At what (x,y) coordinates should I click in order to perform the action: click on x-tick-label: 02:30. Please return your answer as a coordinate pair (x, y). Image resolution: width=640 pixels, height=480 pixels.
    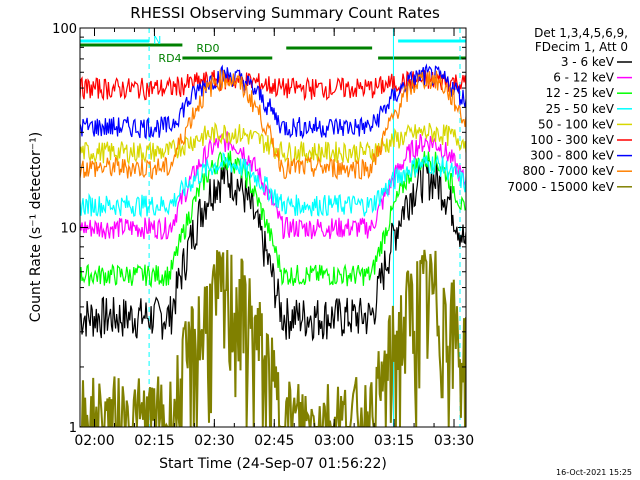
    Looking at the image, I should click on (214, 441).